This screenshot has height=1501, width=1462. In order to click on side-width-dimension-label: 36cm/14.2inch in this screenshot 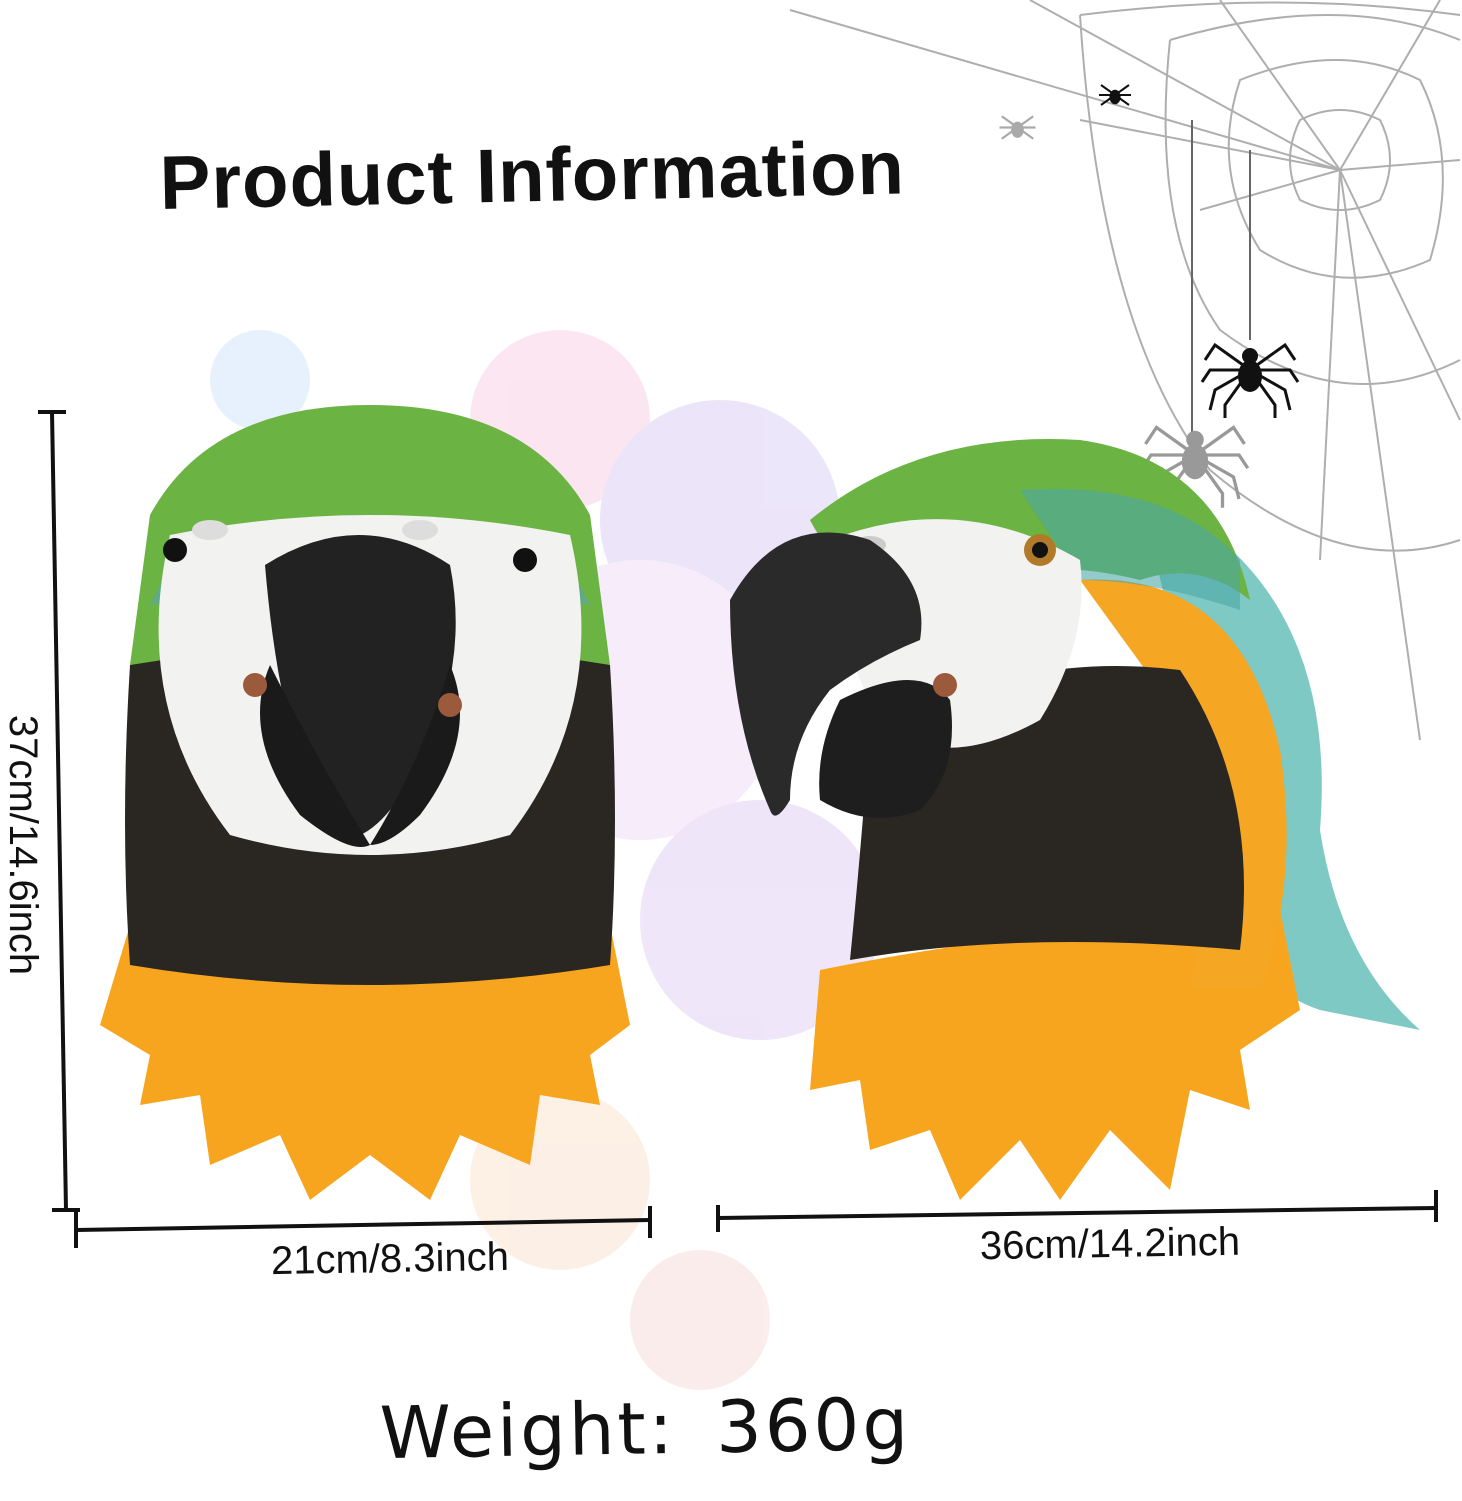, I will do `click(1110, 1244)`.